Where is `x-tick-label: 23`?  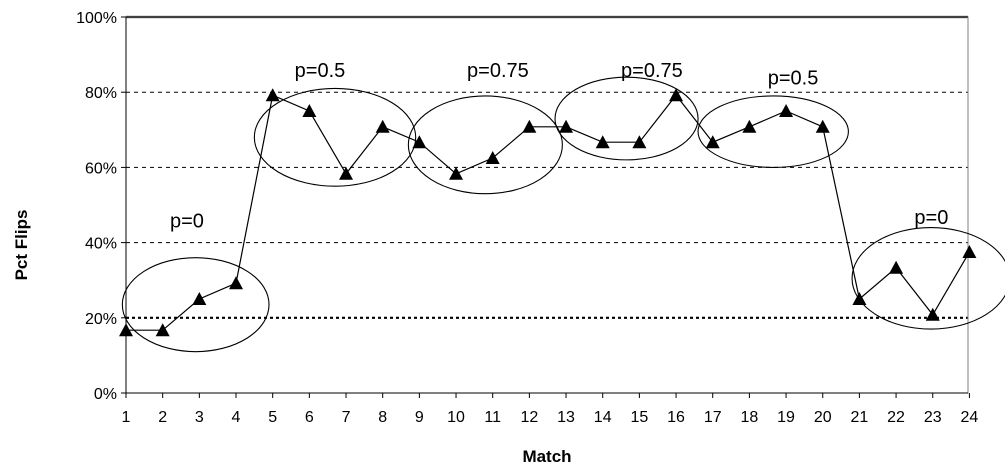
x-tick-label: 23 is located at coordinates (933, 417).